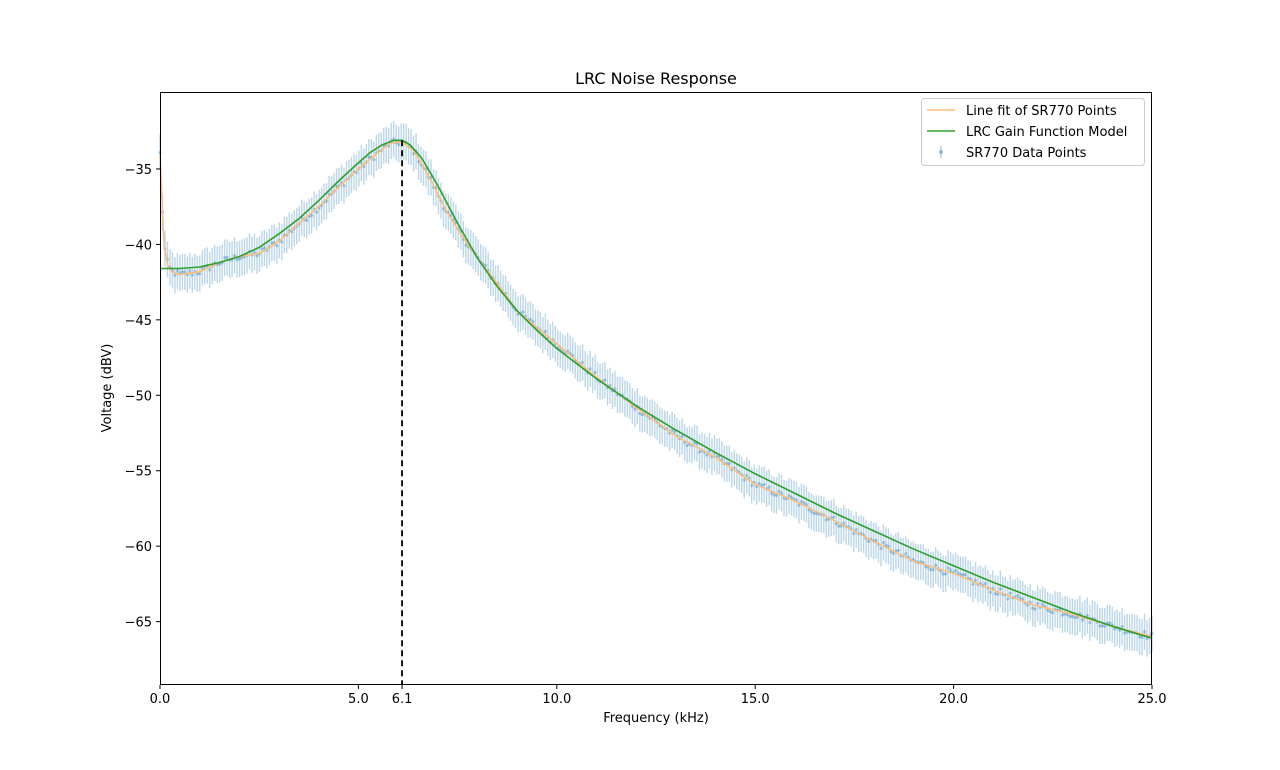 Image resolution: width=1280 pixels, height=770 pixels. What do you see at coordinates (107, 388) in the screenshot?
I see `y-axis-label: Voltage (dBV)` at bounding box center [107, 388].